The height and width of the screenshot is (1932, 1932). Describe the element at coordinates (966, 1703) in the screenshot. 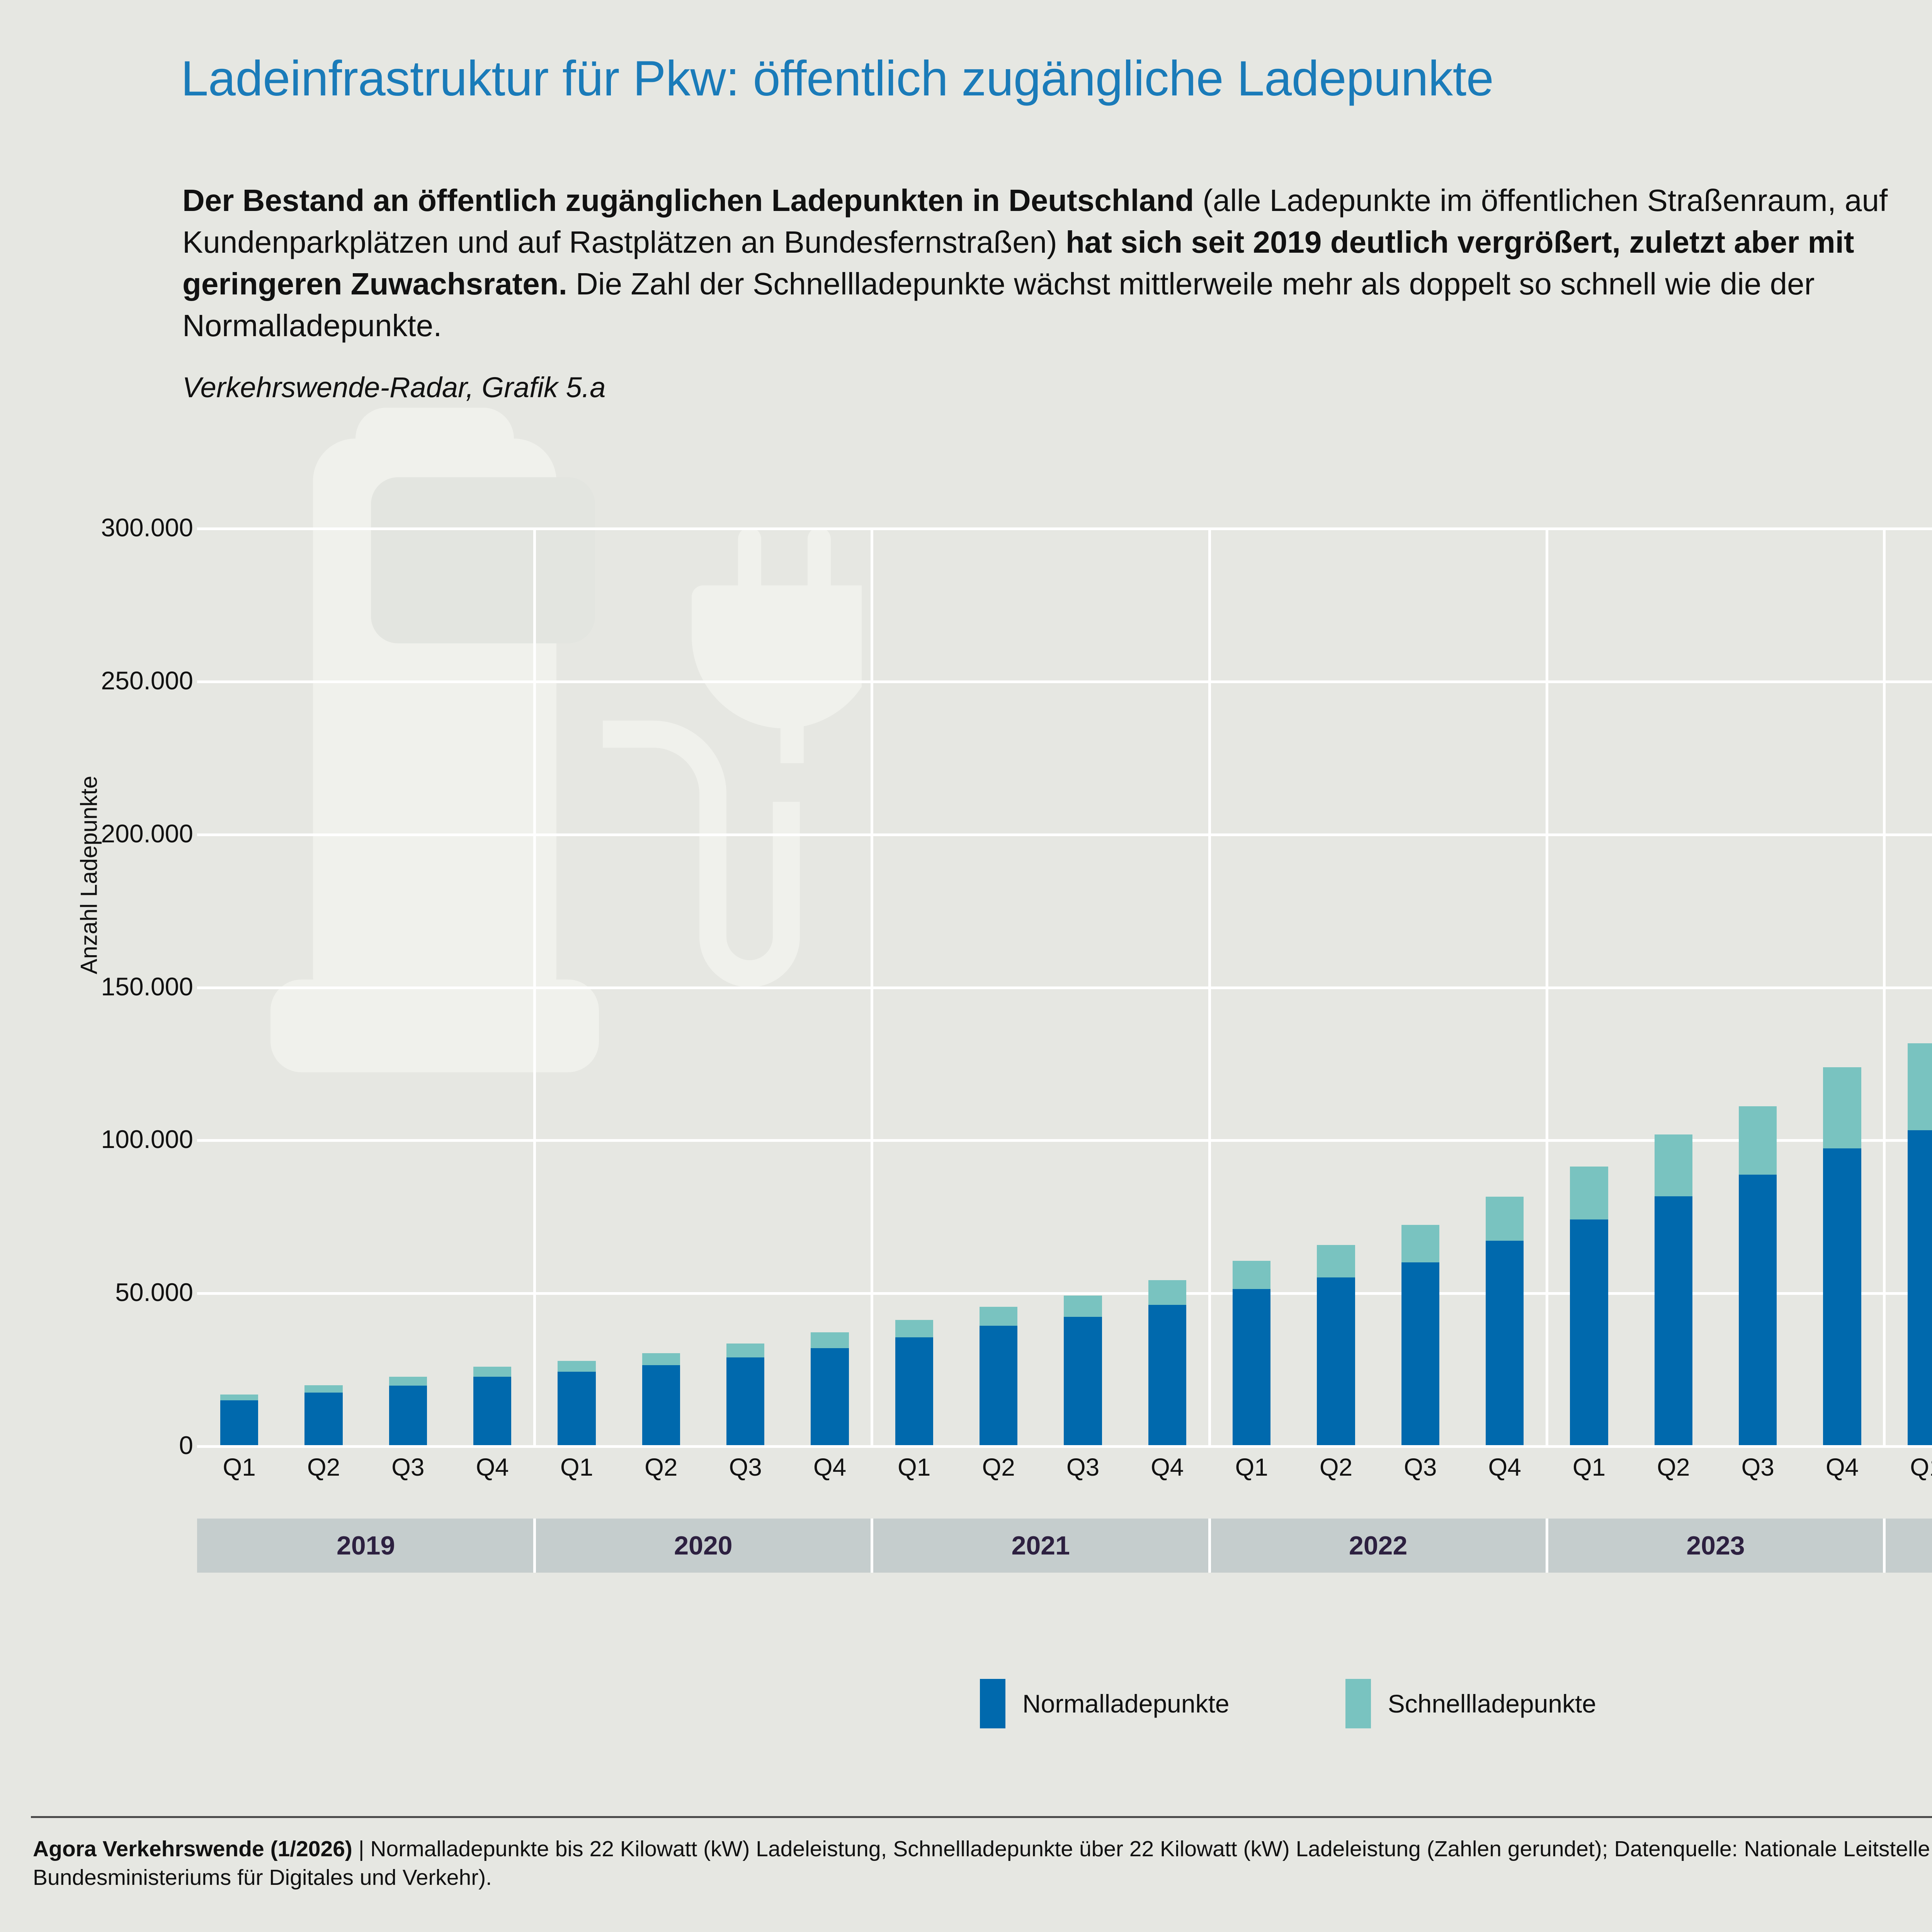

I see `chart-legend: Normalladepunkte Schnellladepunkte` at that location.